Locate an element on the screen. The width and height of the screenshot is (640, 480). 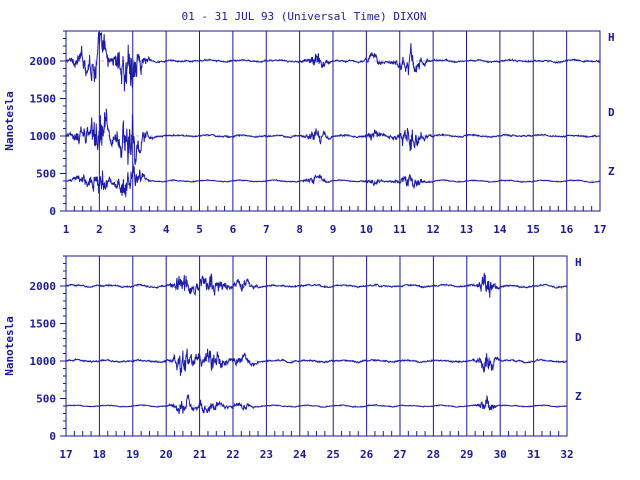
trace-z is located at coordinates (316, 404).